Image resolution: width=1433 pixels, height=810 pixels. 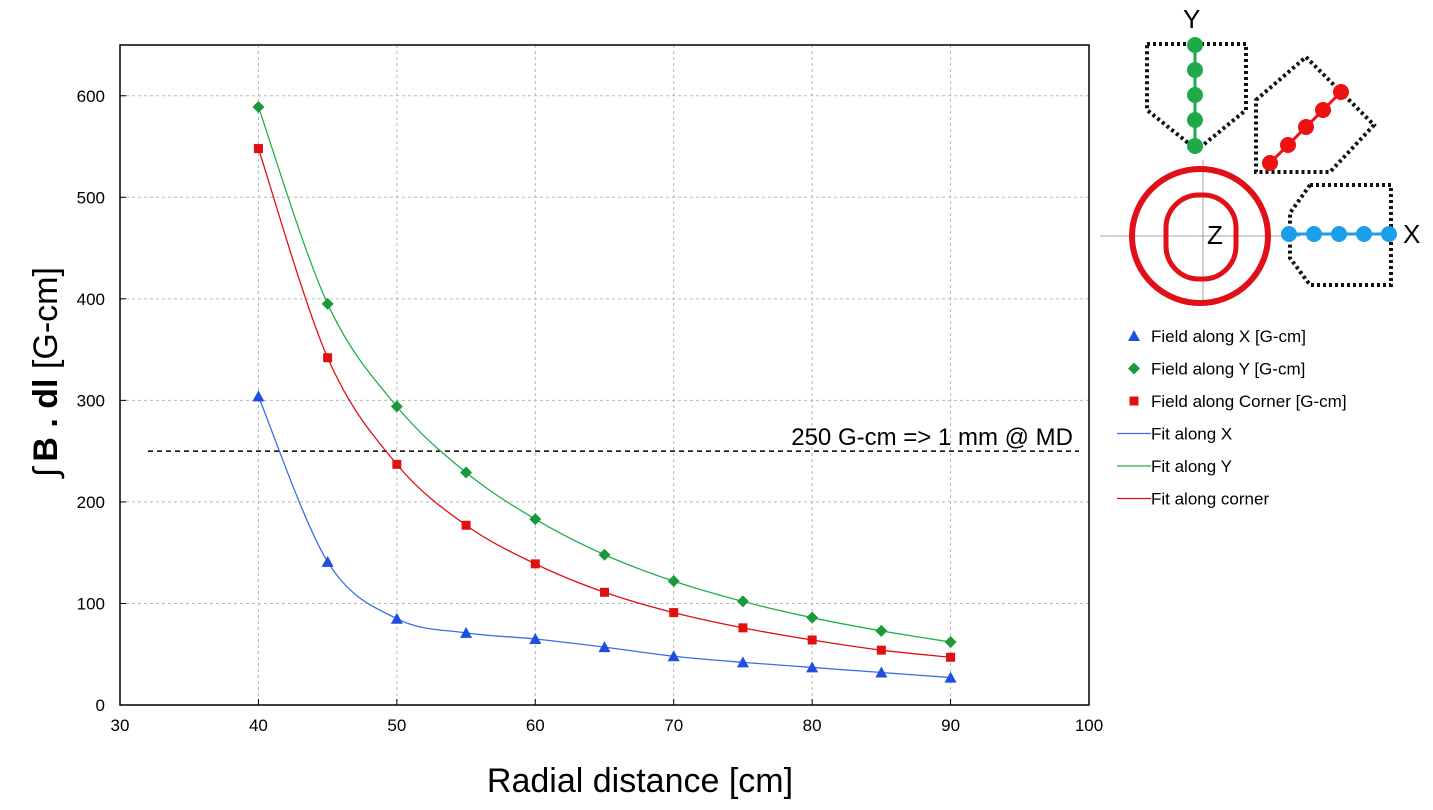 I want to click on x-axis-title: Radial distance [cm], so click(x=640, y=781).